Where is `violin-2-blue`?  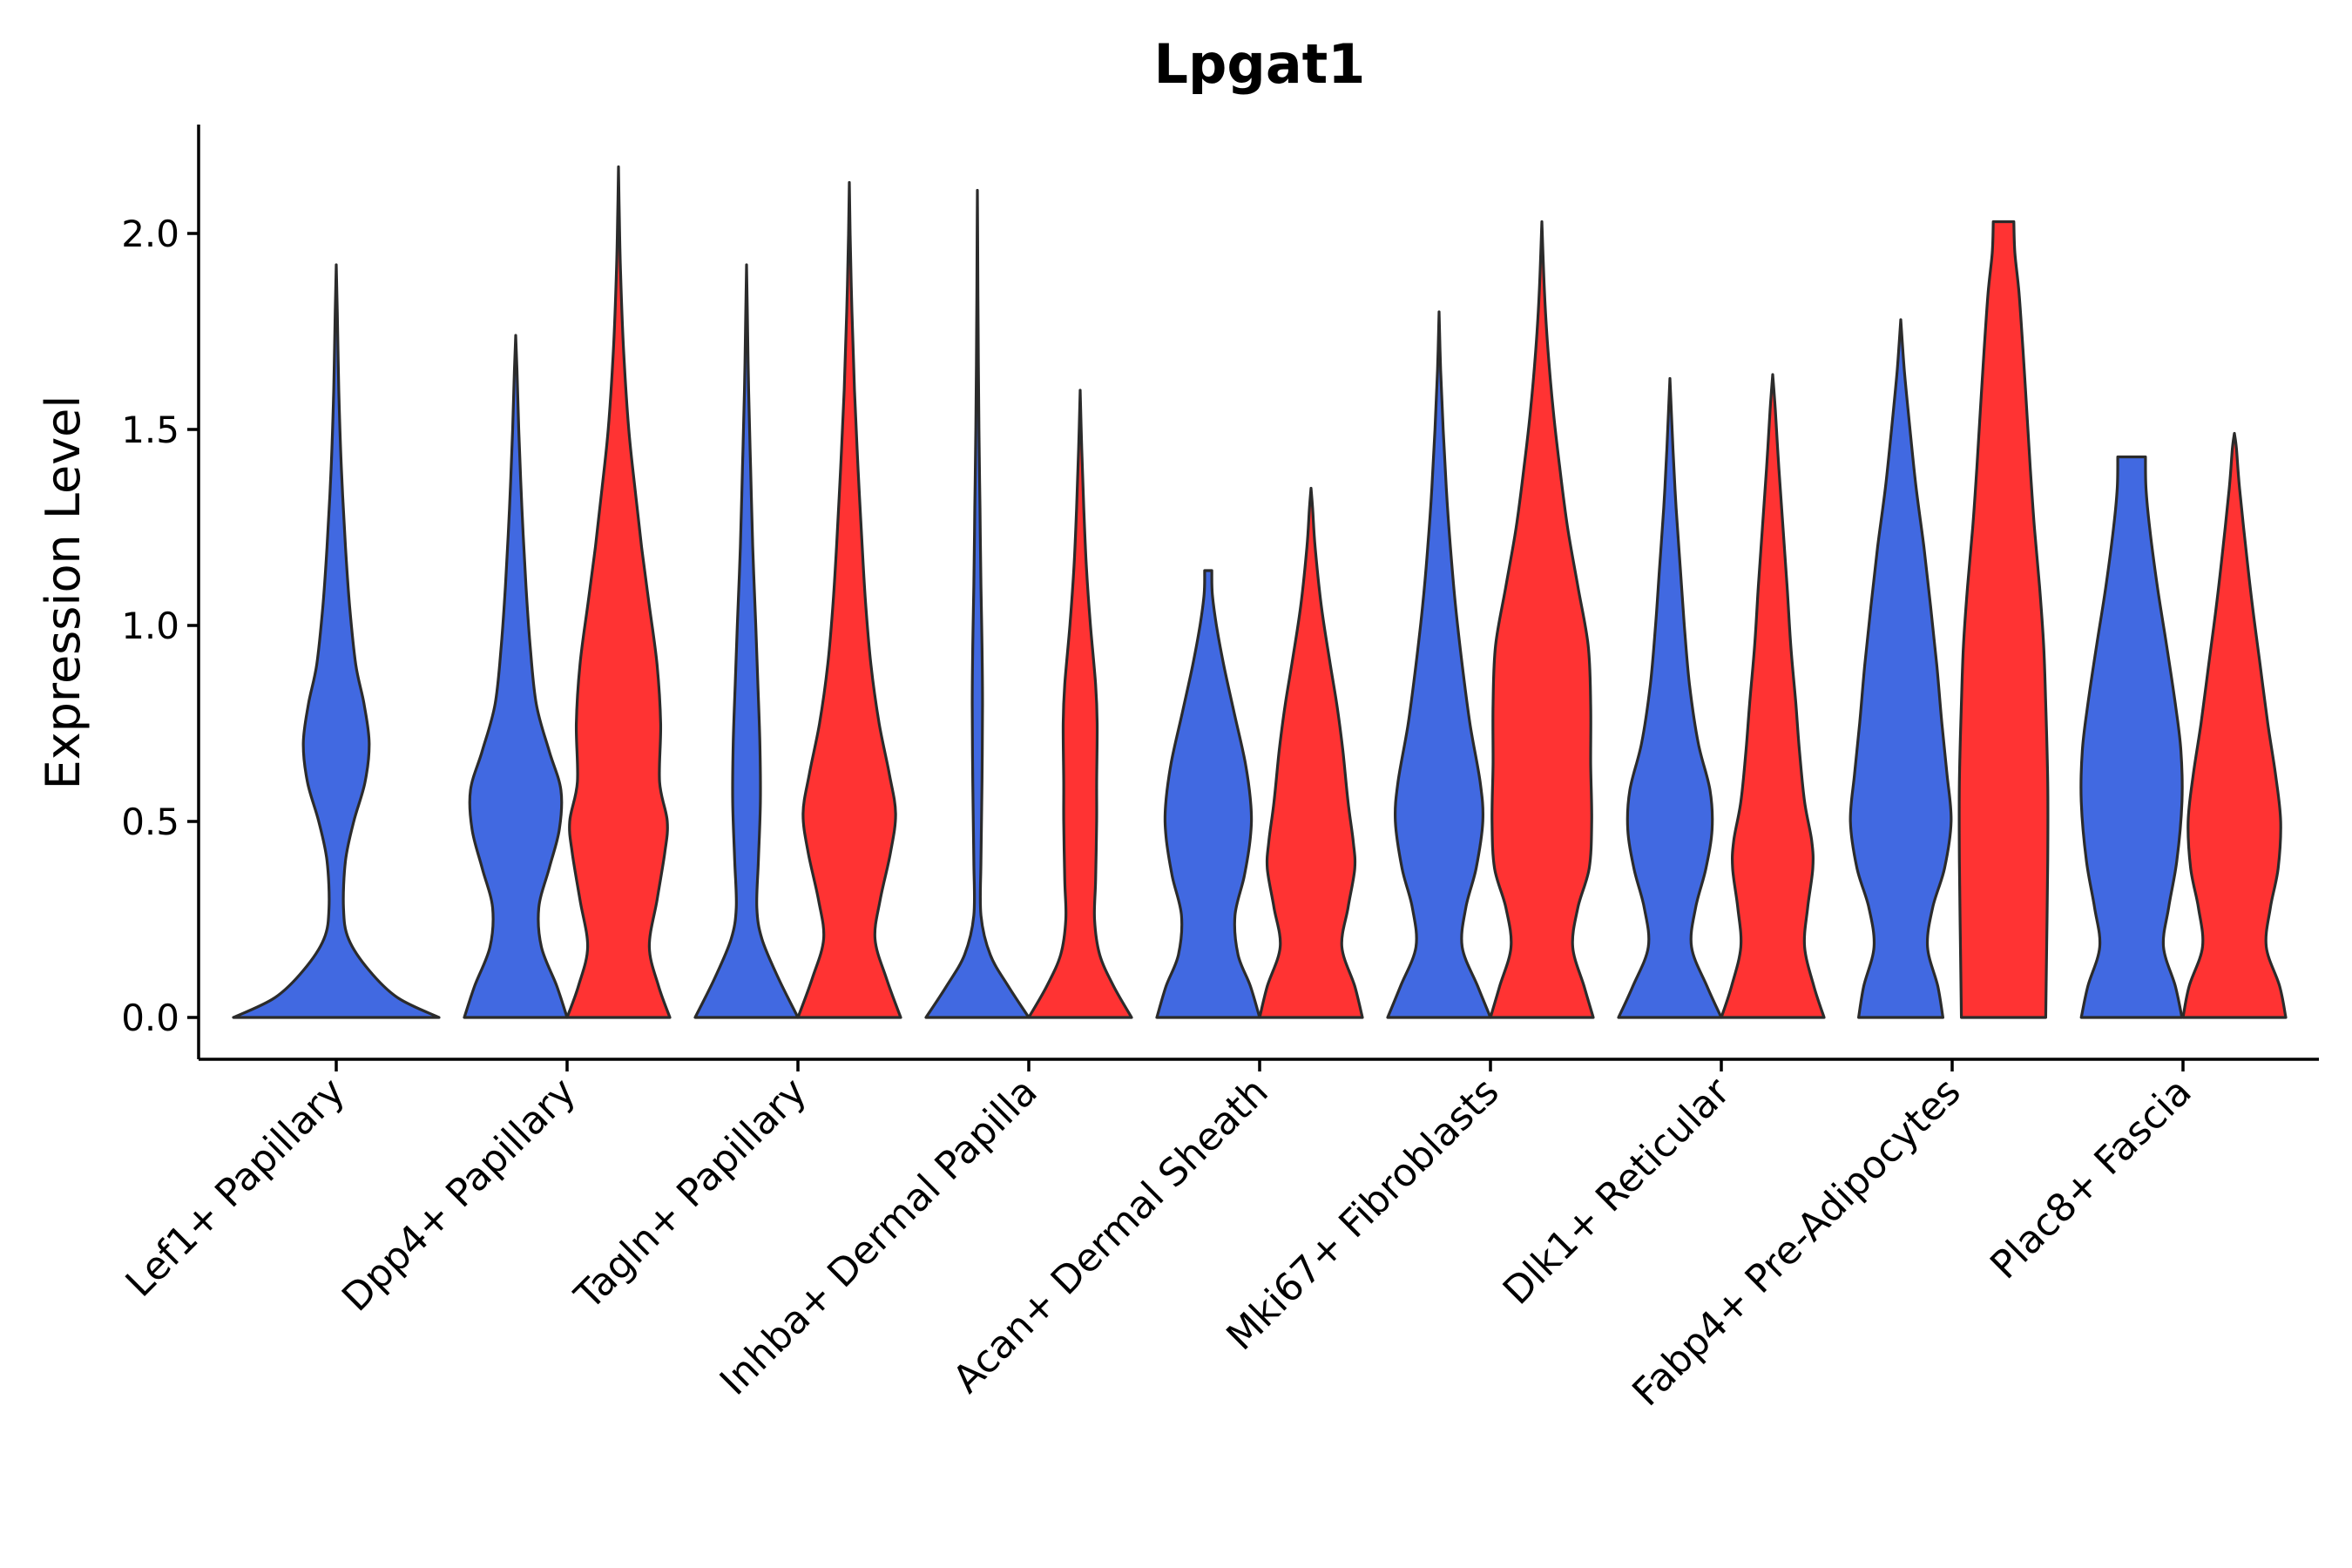 violin-2-blue is located at coordinates (516, 677).